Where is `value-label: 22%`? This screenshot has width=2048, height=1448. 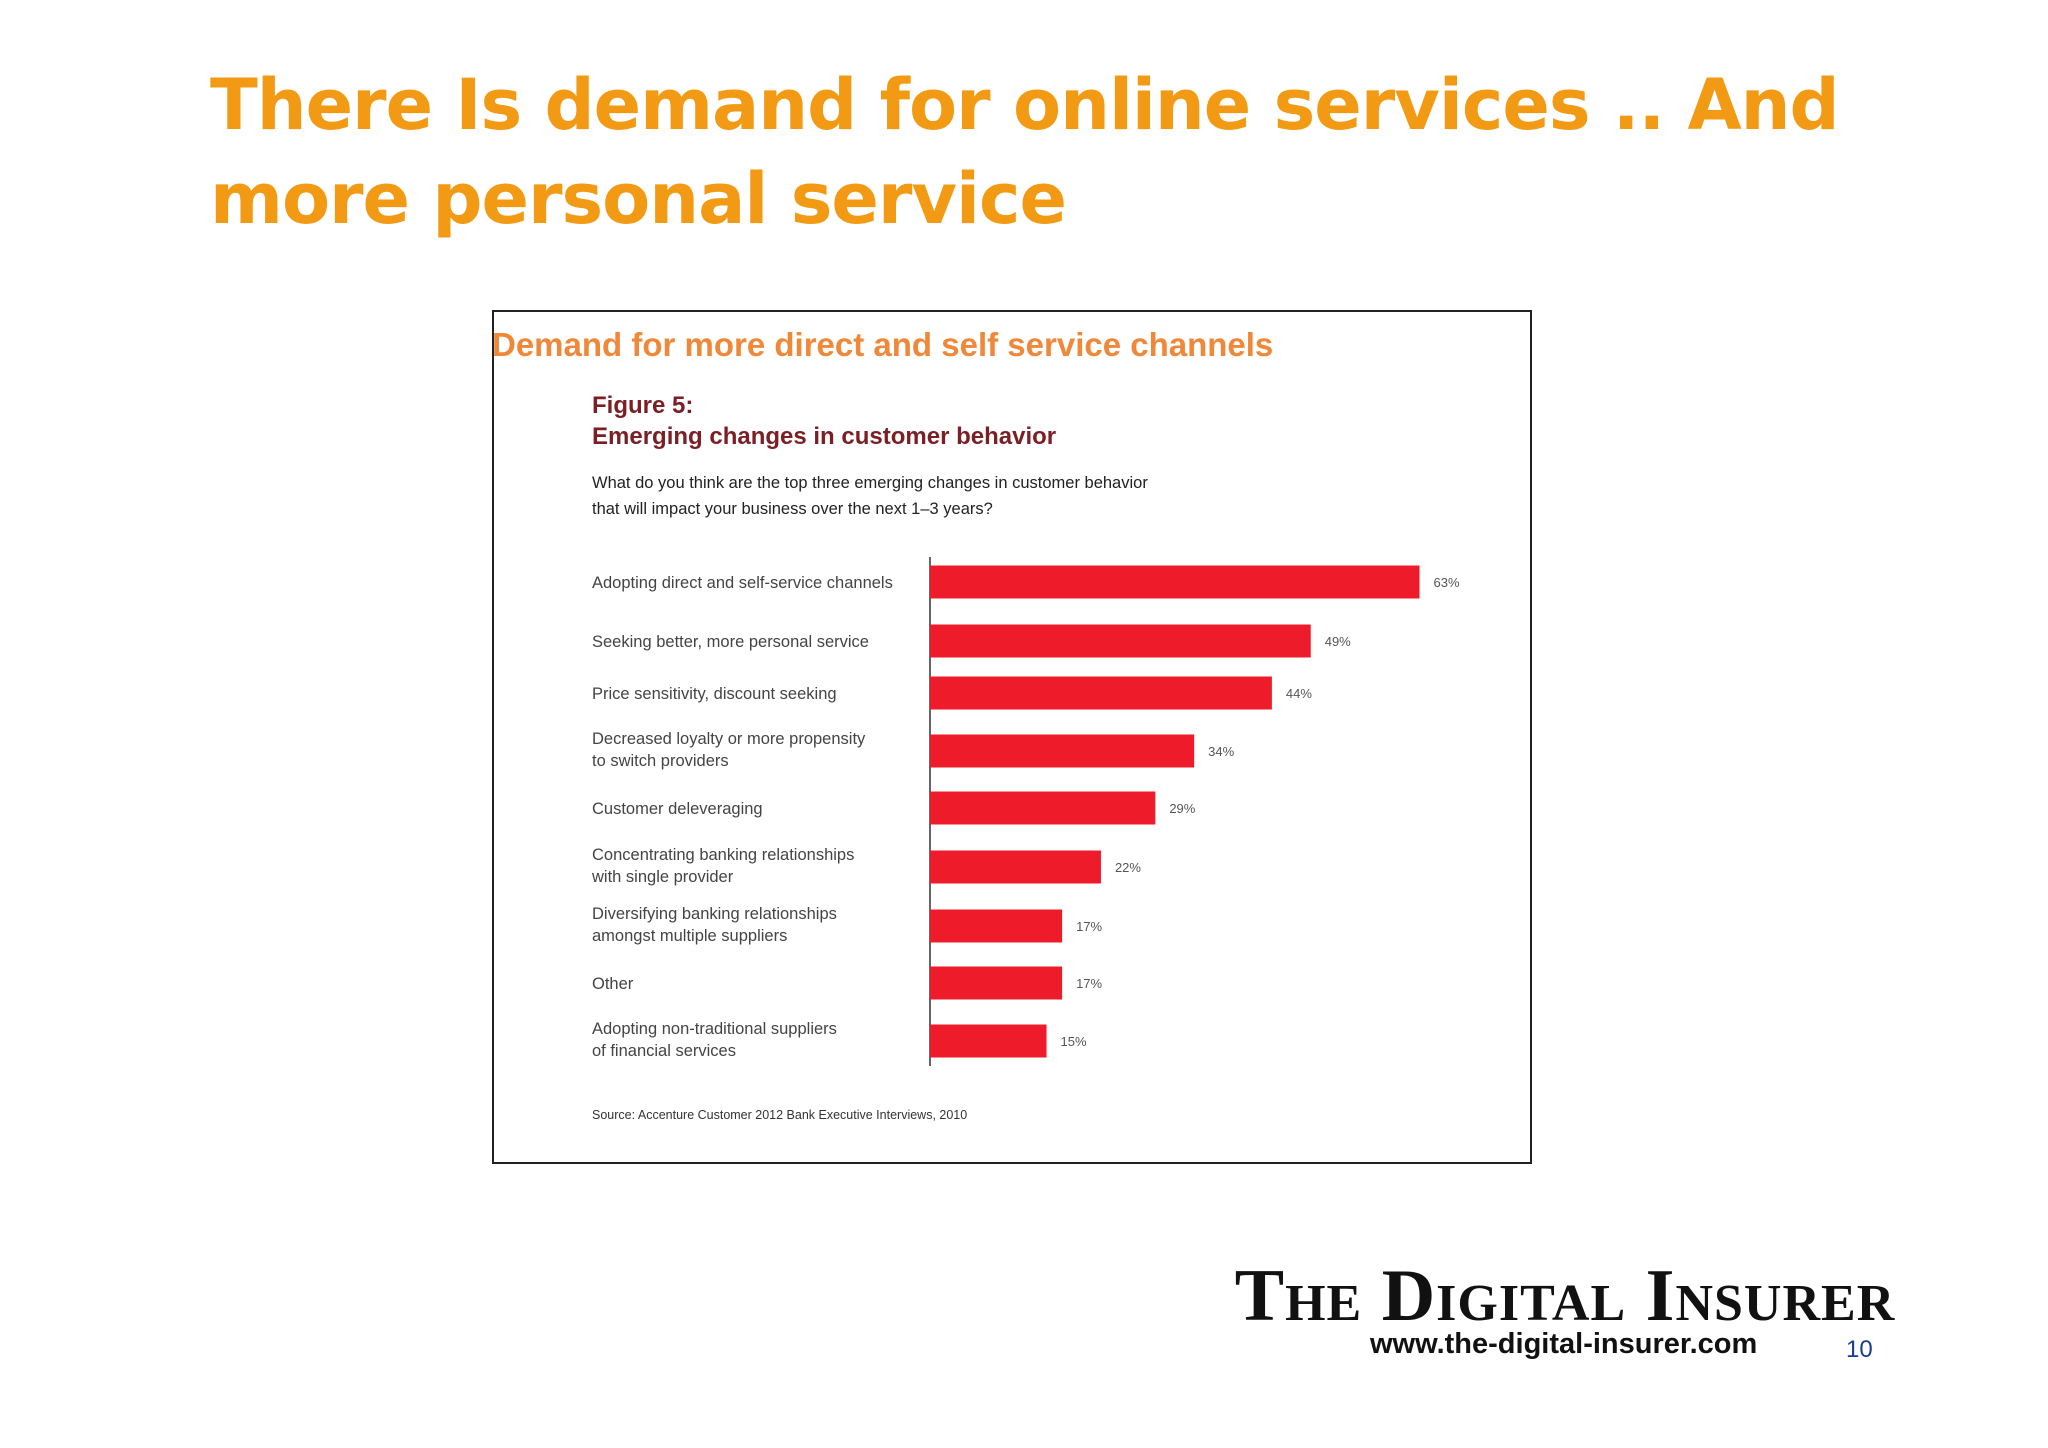
value-label: 22% is located at coordinates (1128, 867).